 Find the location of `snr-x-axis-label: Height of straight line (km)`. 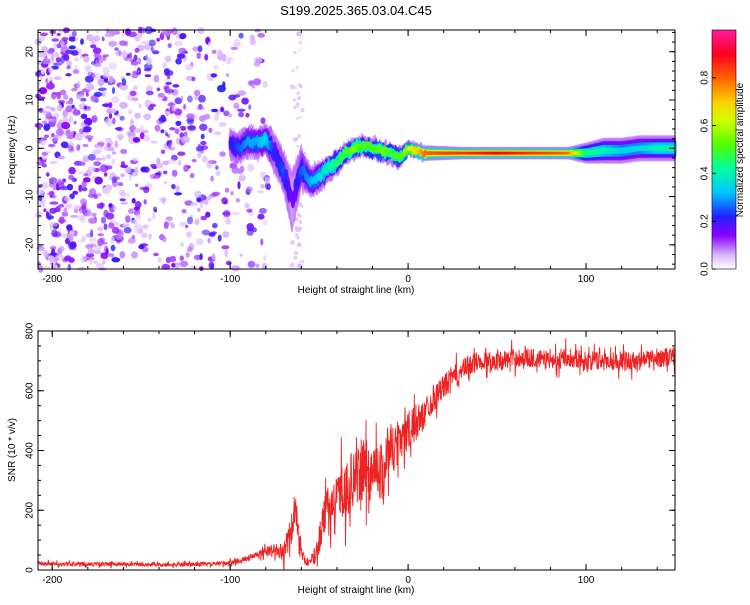

snr-x-axis-label: Height of straight line (km) is located at coordinates (356, 590).